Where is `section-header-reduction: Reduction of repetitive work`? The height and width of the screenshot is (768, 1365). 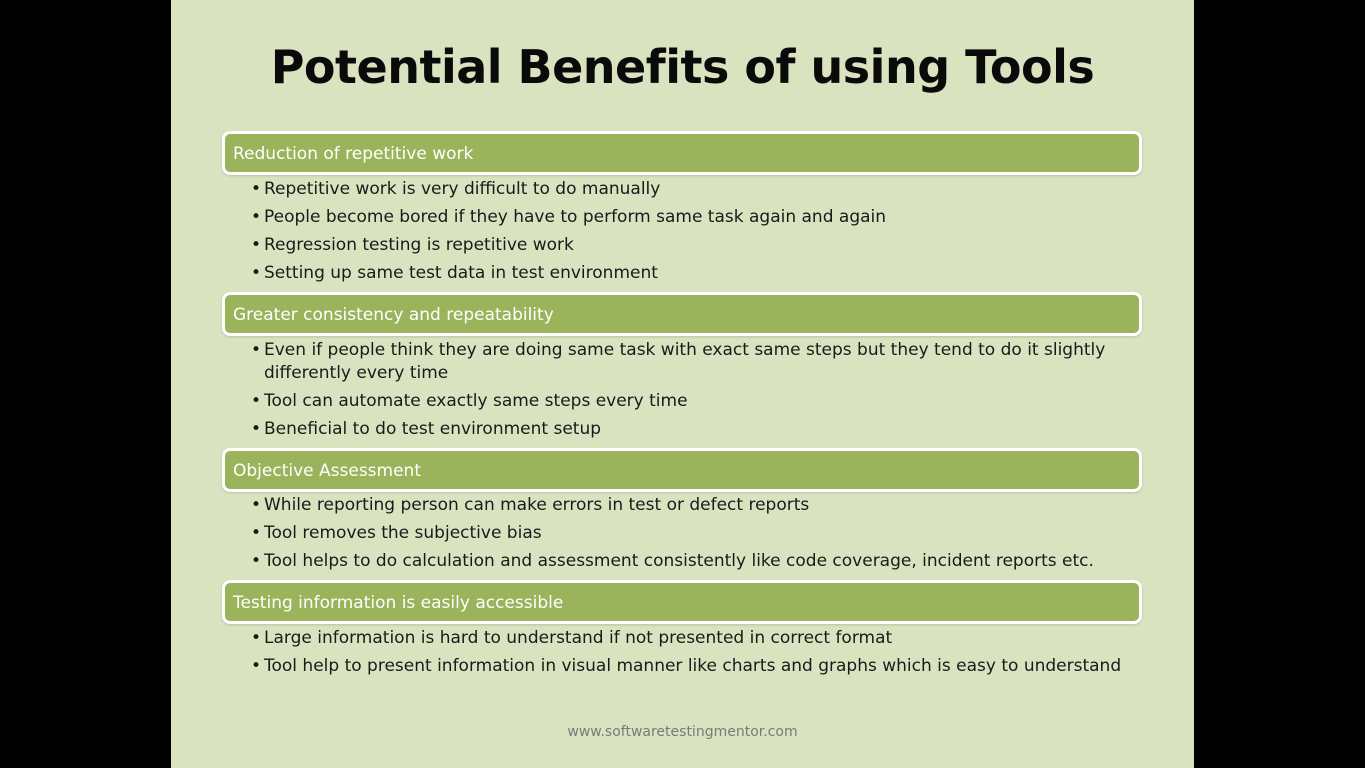 section-header-reduction: Reduction of repetitive work is located at coordinates (682, 153).